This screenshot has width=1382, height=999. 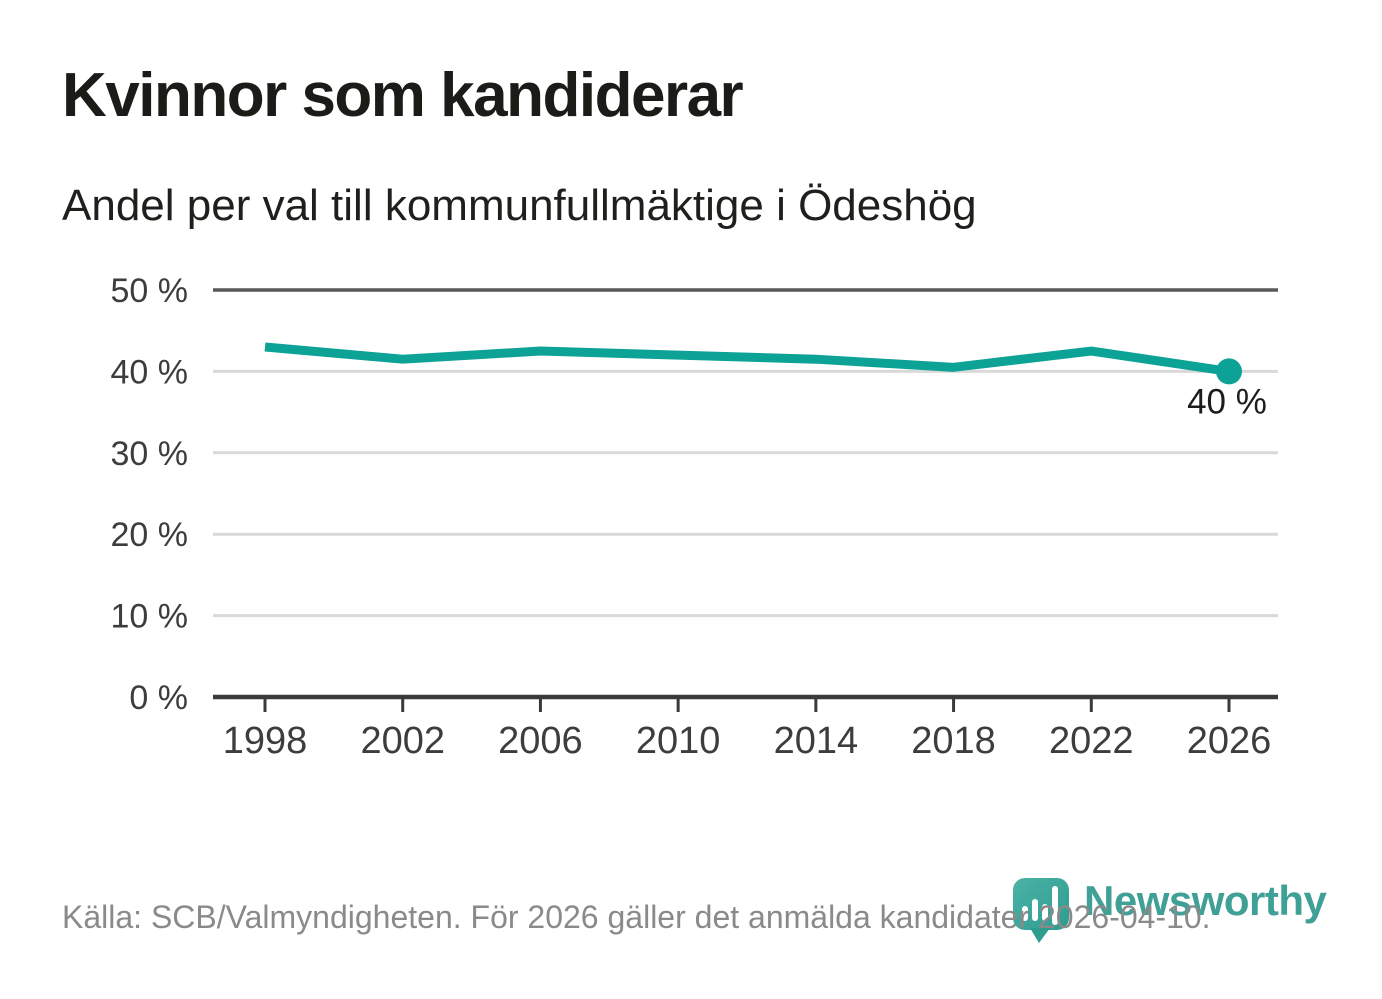 What do you see at coordinates (402, 741) in the screenshot?
I see `x-axis-label: 2002` at bounding box center [402, 741].